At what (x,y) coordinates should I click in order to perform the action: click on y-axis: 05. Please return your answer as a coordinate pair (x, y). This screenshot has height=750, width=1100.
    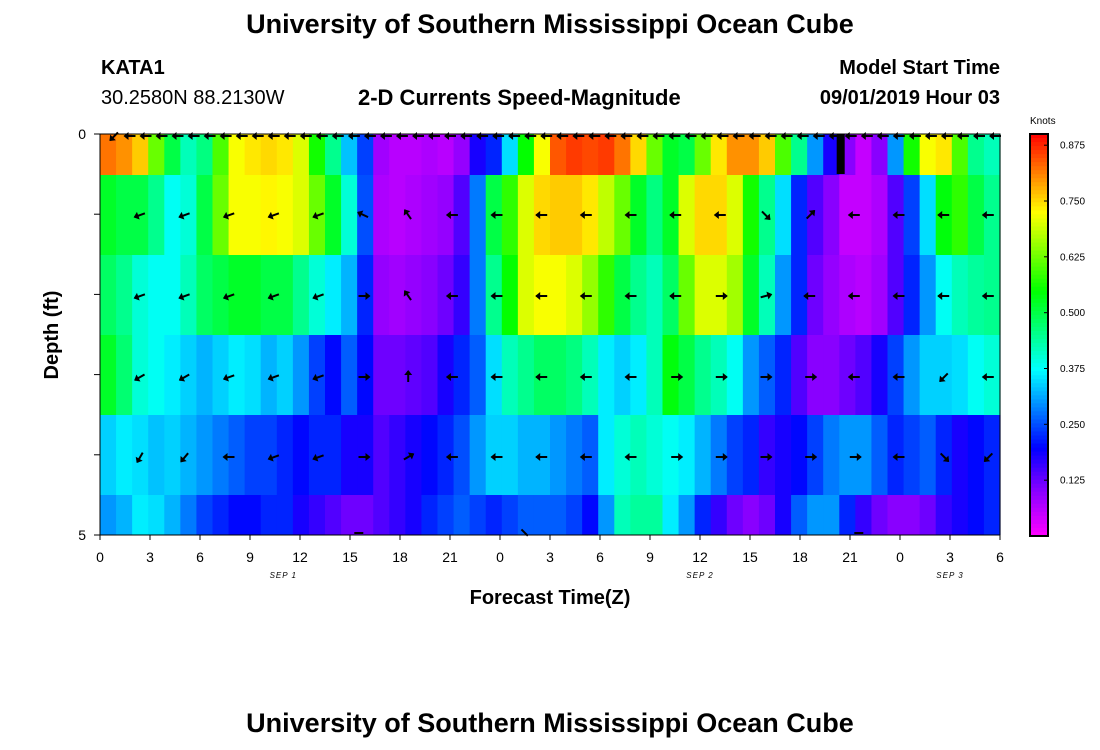
    Looking at the image, I should click on (89, 334).